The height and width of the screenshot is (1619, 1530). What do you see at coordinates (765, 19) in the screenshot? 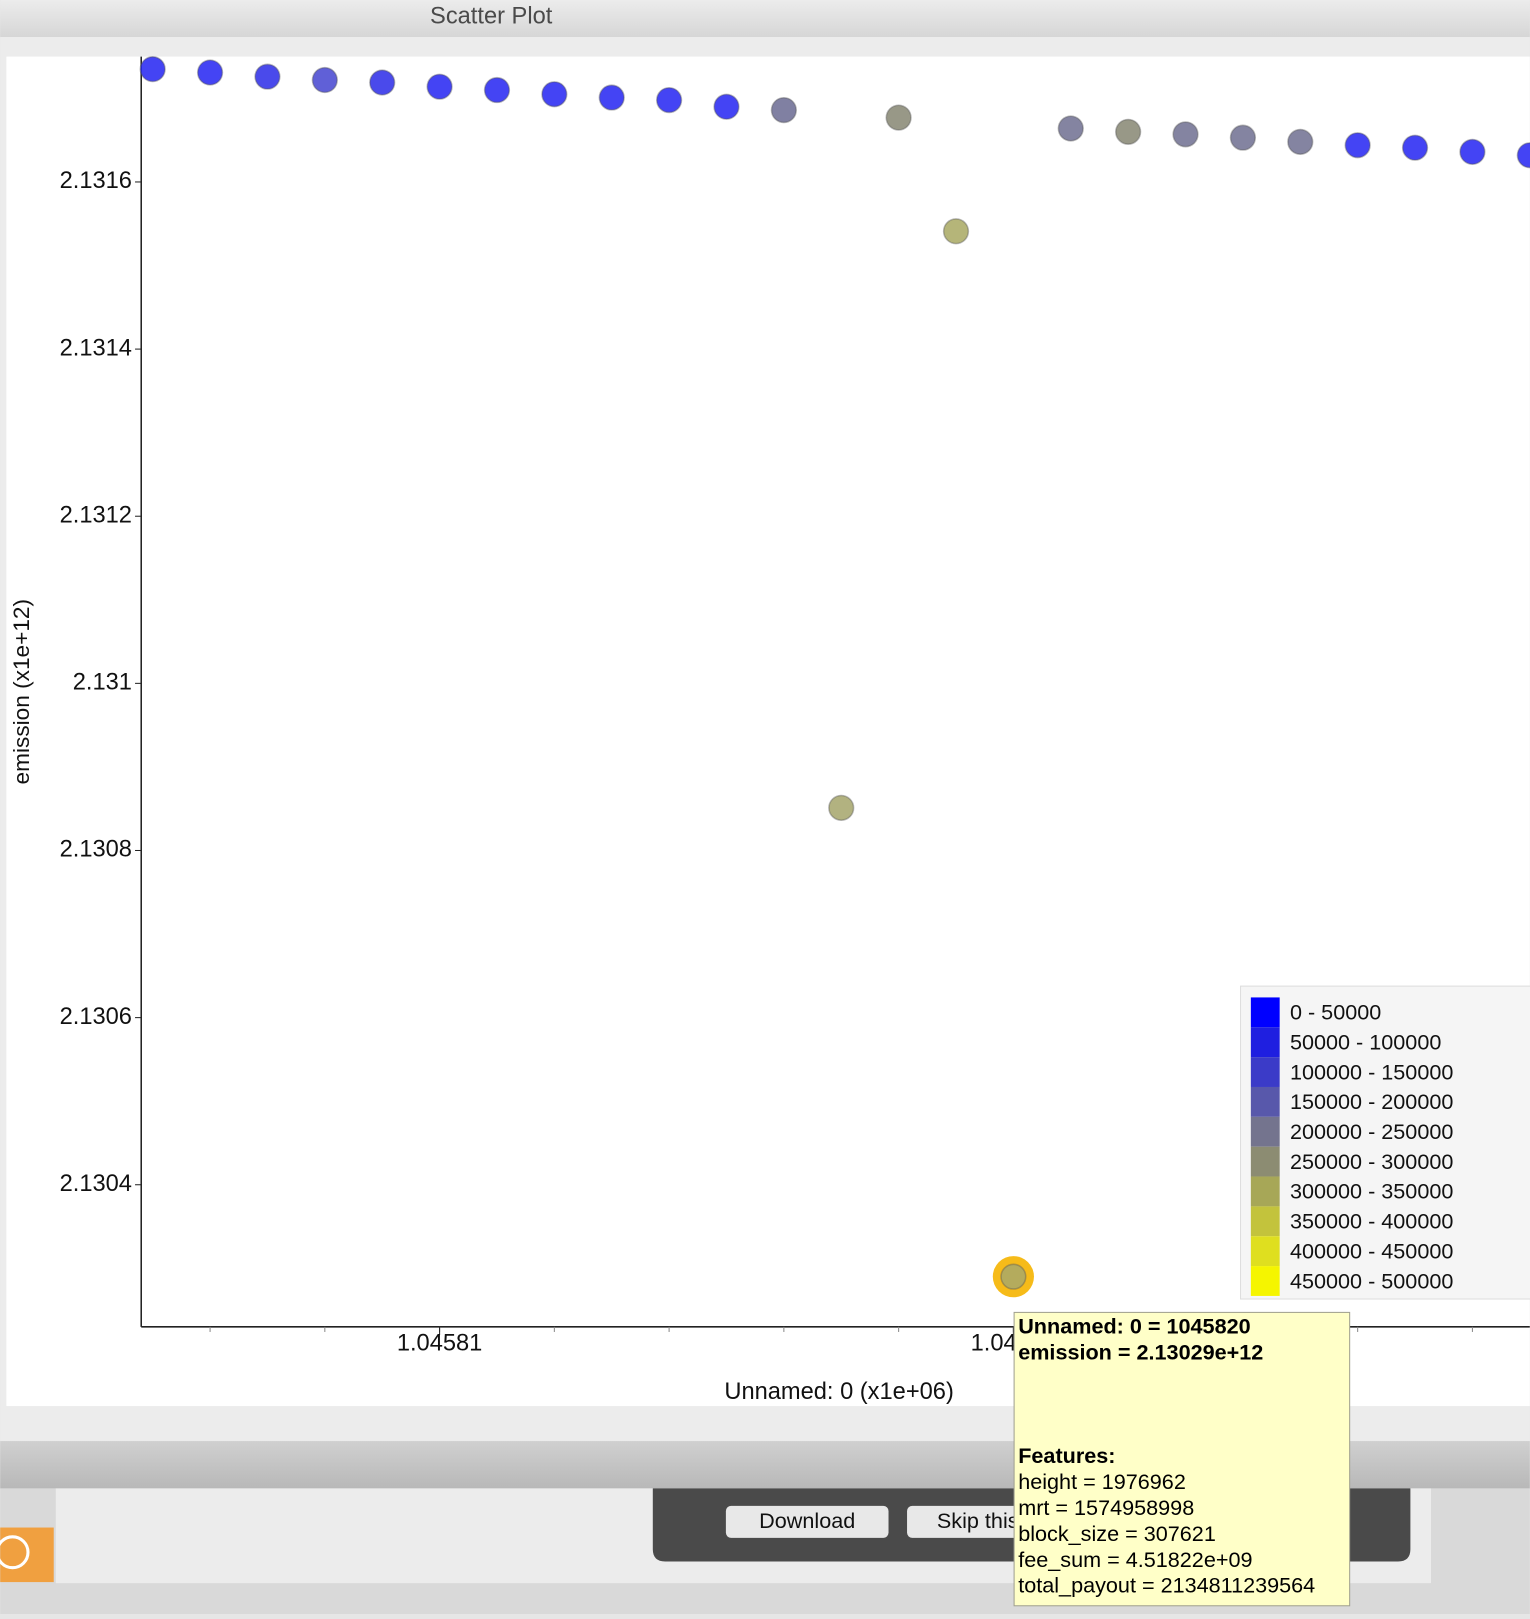
I see `title-bar` at bounding box center [765, 19].